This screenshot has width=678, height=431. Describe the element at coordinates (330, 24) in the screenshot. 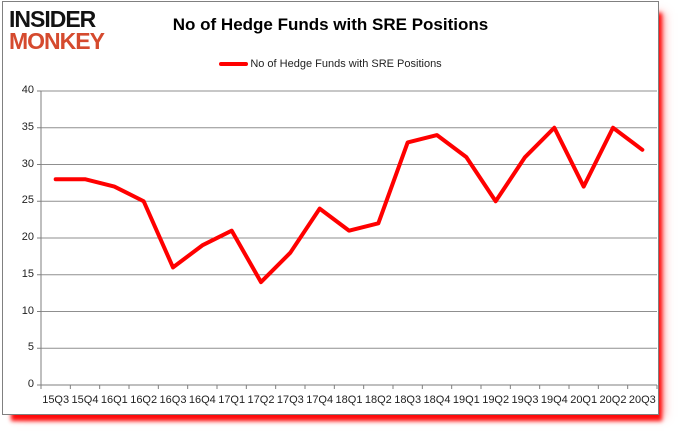

I see `chart-title: No of Hedge Funds with SRE Positions` at that location.